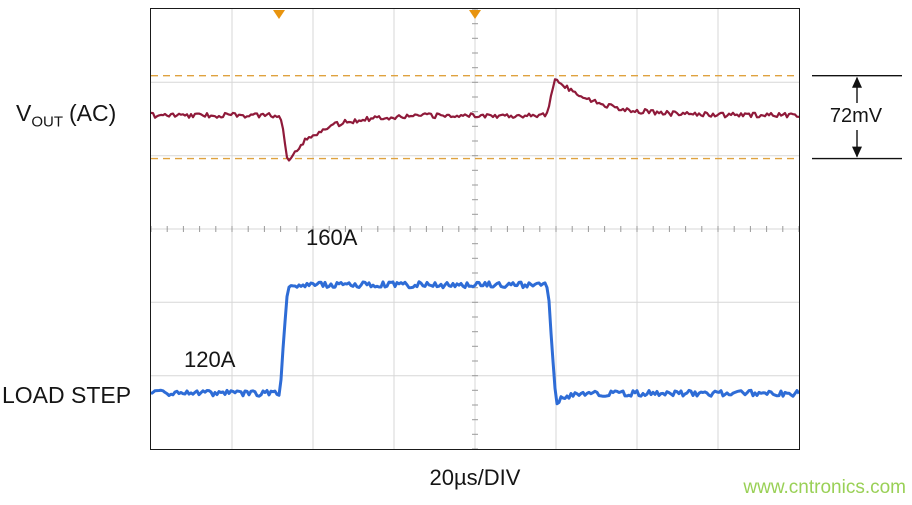  What do you see at coordinates (66, 115) in the screenshot?
I see `vout-label: VOUT (AC)` at bounding box center [66, 115].